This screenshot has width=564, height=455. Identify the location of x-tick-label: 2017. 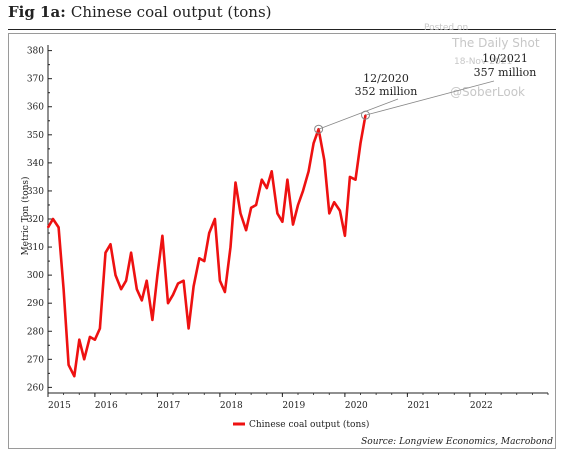
(168, 406).